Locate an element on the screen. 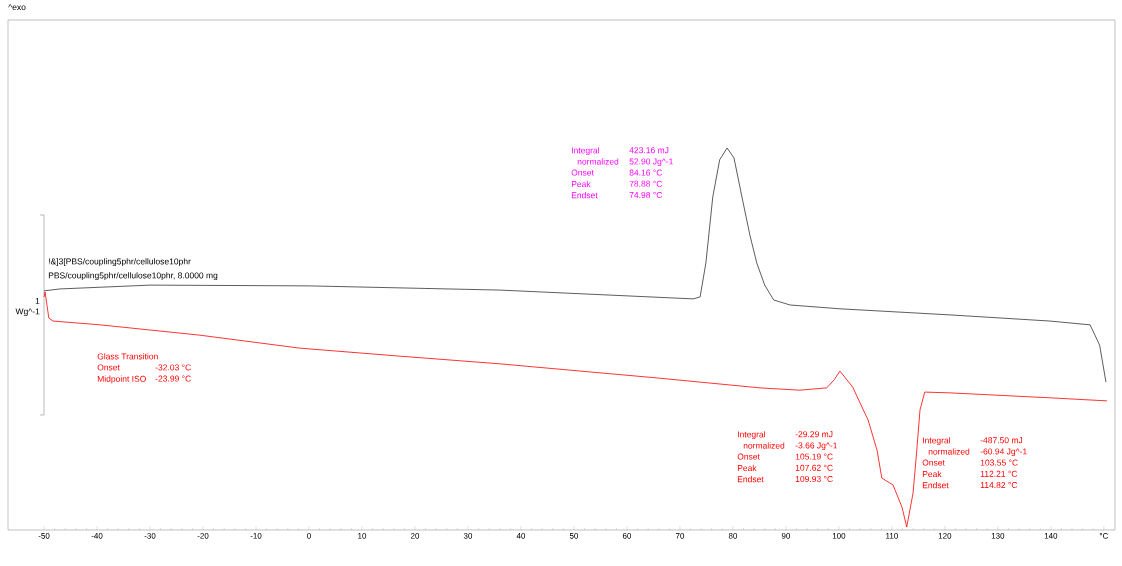 This screenshot has height=566, width=1122. annotation: 109.93 °C is located at coordinates (814, 479).